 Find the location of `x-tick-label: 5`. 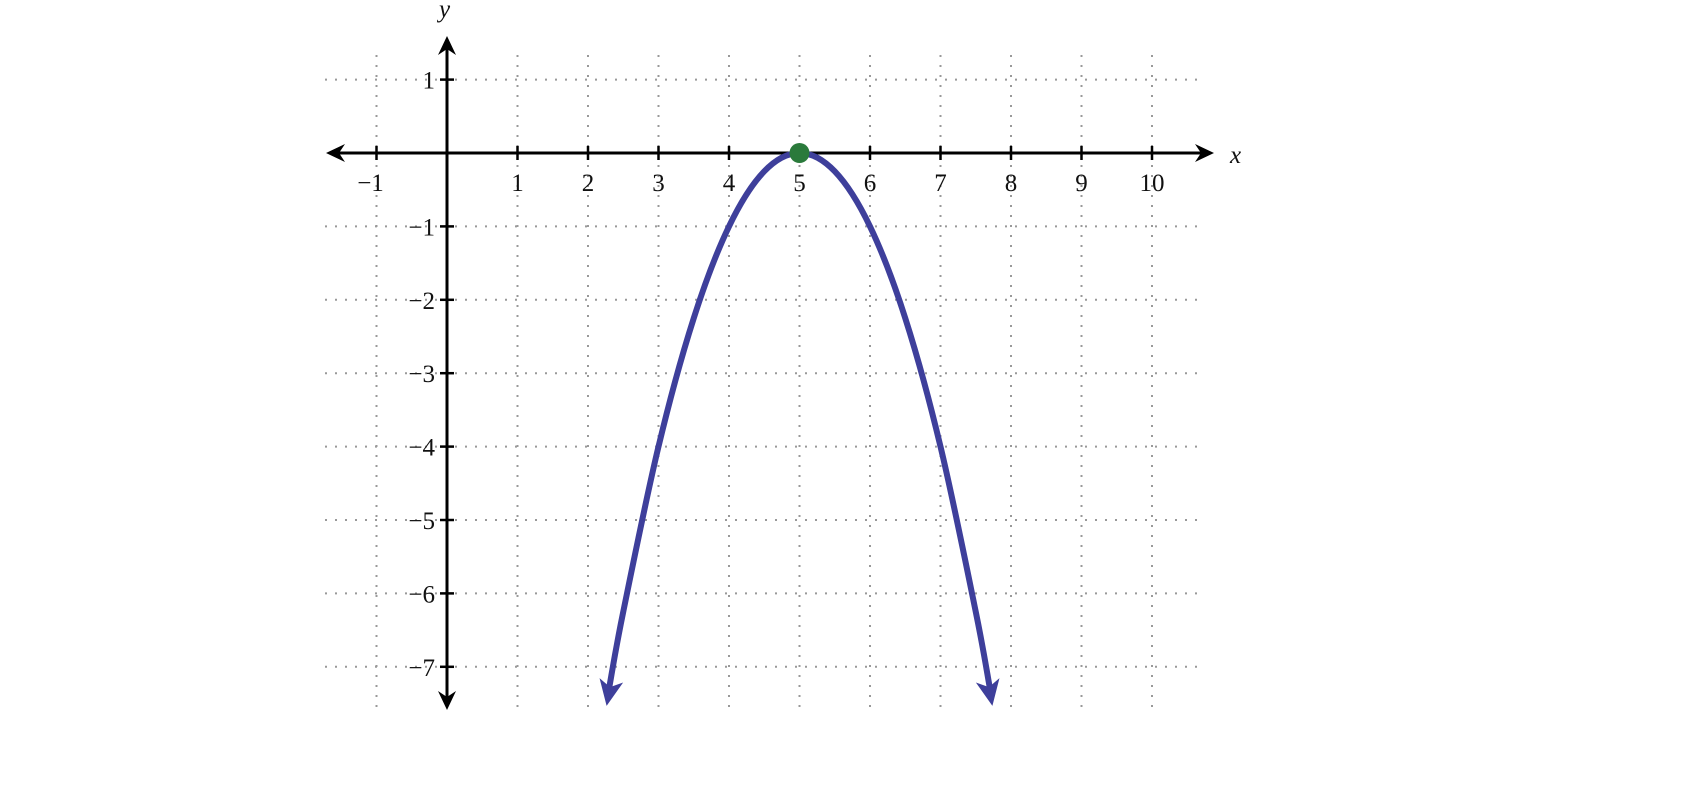

x-tick-label: 5 is located at coordinates (799, 183).